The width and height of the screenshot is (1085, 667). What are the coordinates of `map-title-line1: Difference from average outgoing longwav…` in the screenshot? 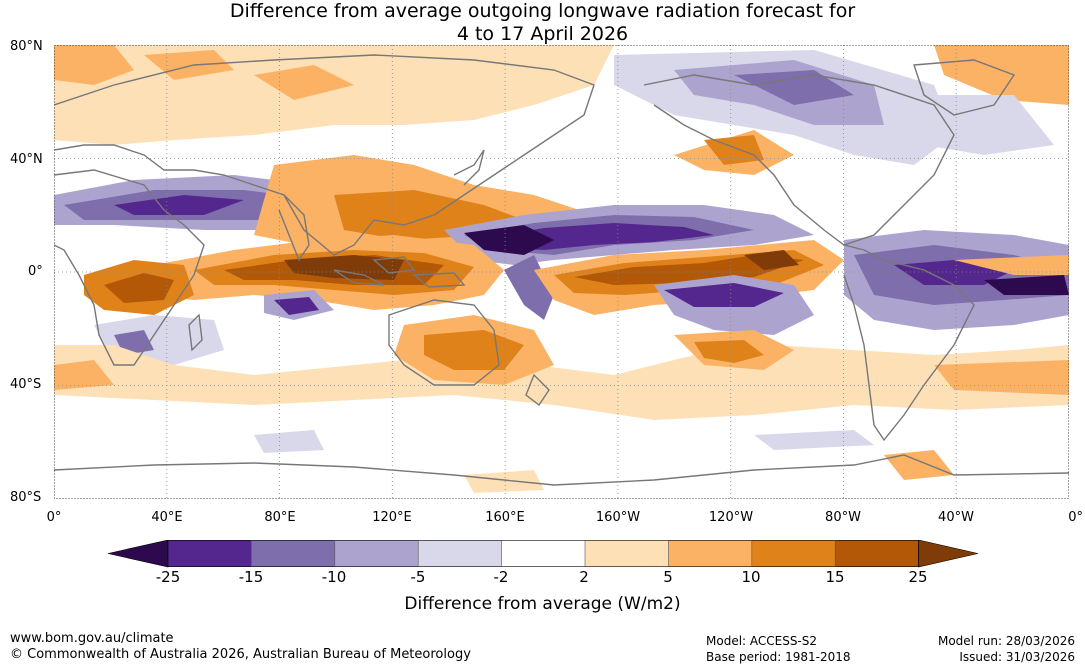 It's located at (542, 11).